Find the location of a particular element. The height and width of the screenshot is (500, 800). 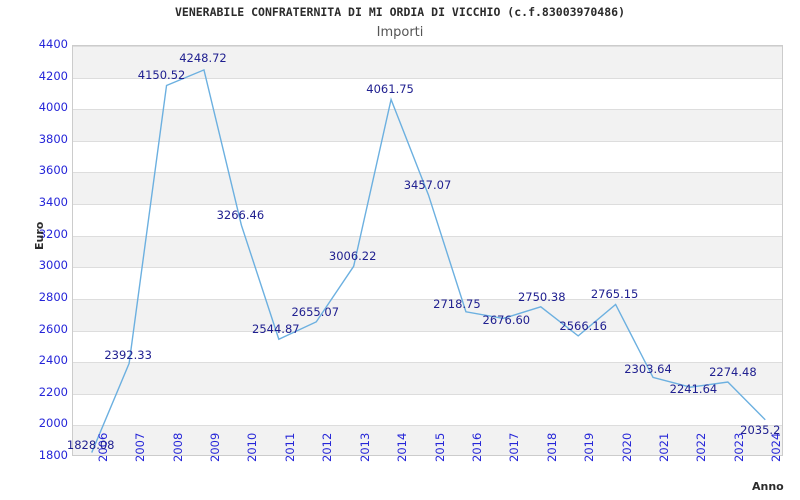

x-axis-tick: 2009 is located at coordinates (214, 447).